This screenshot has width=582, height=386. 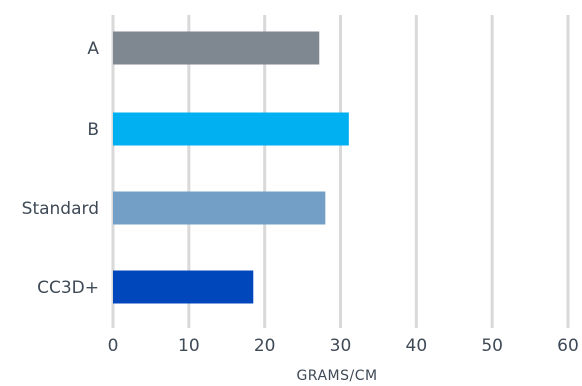 What do you see at coordinates (265, 346) in the screenshot?
I see `x-tick-label: 20` at bounding box center [265, 346].